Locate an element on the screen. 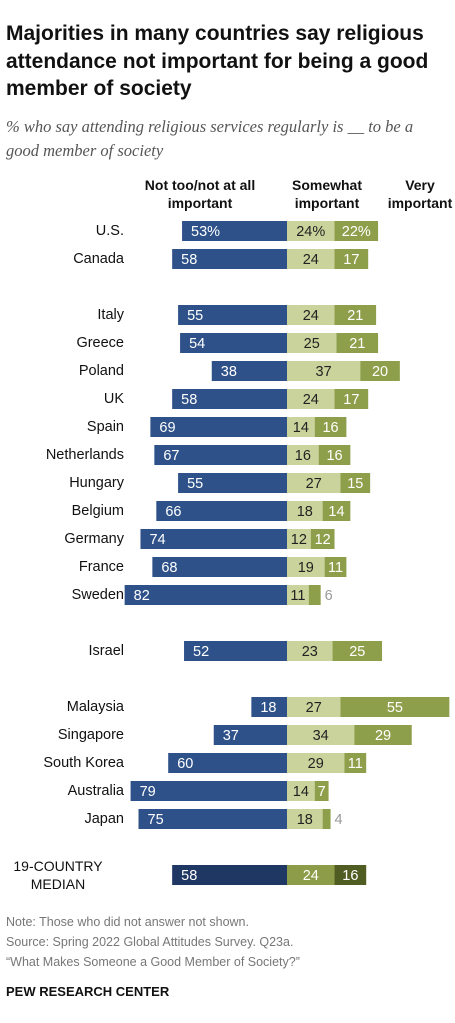 The height and width of the screenshot is (1023, 455). value-label: 69 is located at coordinates (167, 428).